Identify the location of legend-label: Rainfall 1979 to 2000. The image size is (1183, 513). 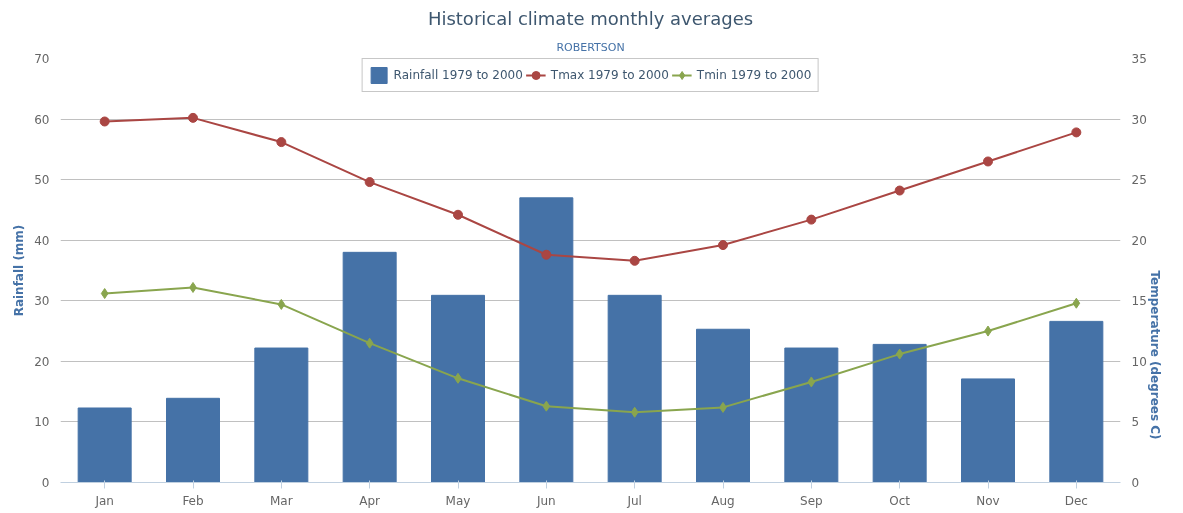
(458, 75).